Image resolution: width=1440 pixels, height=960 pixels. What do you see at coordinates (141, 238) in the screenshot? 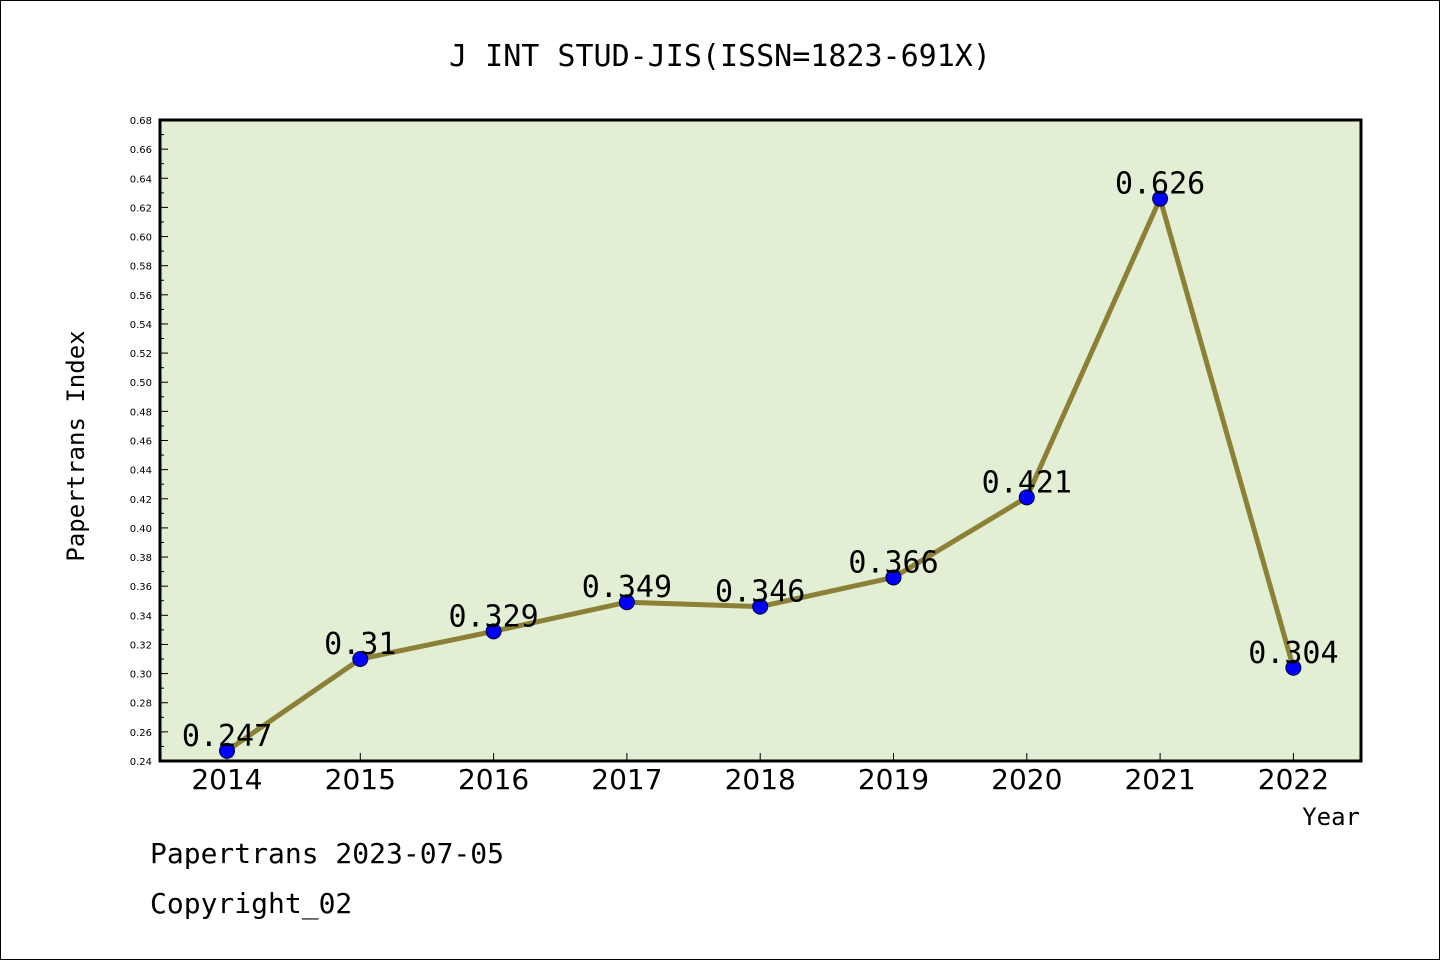
I see `y-tick-label: 0.60` at bounding box center [141, 238].